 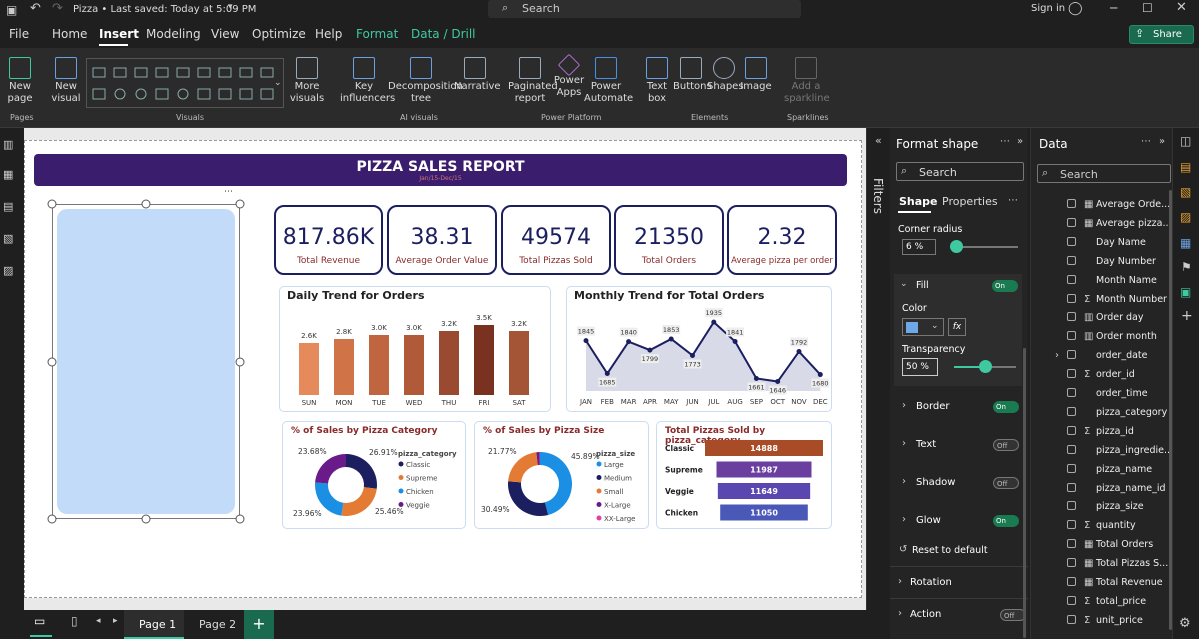 I want to click on more-visuals-button: More visuals, so click(x=307, y=81).